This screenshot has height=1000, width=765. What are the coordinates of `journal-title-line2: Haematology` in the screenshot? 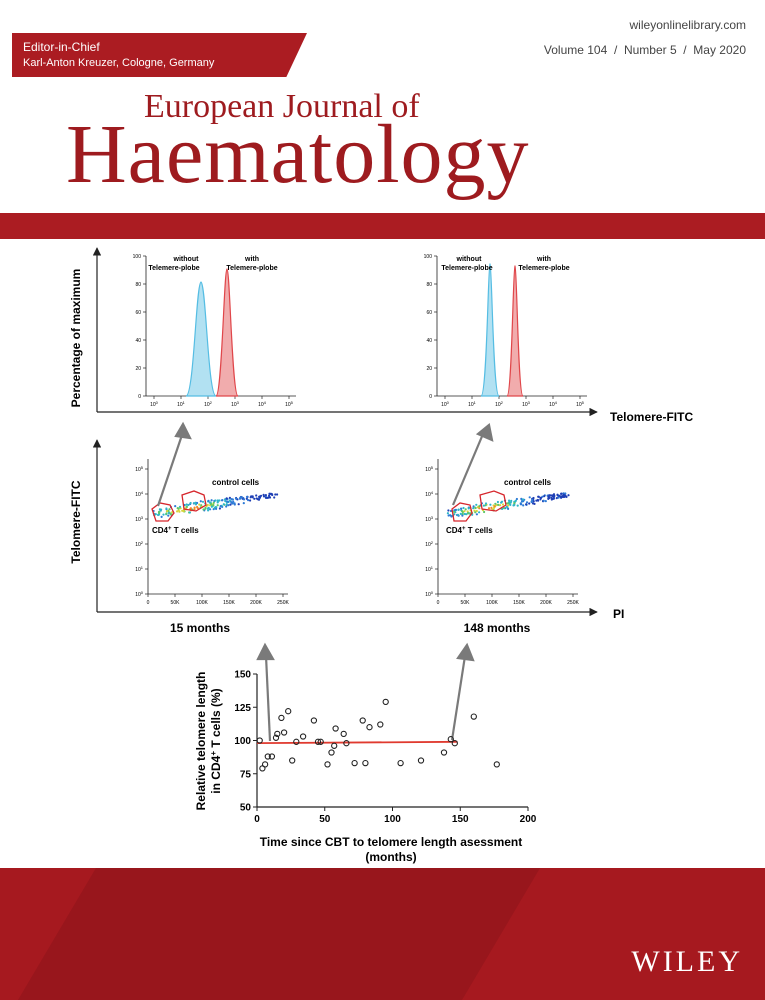 It's located at (298, 154).